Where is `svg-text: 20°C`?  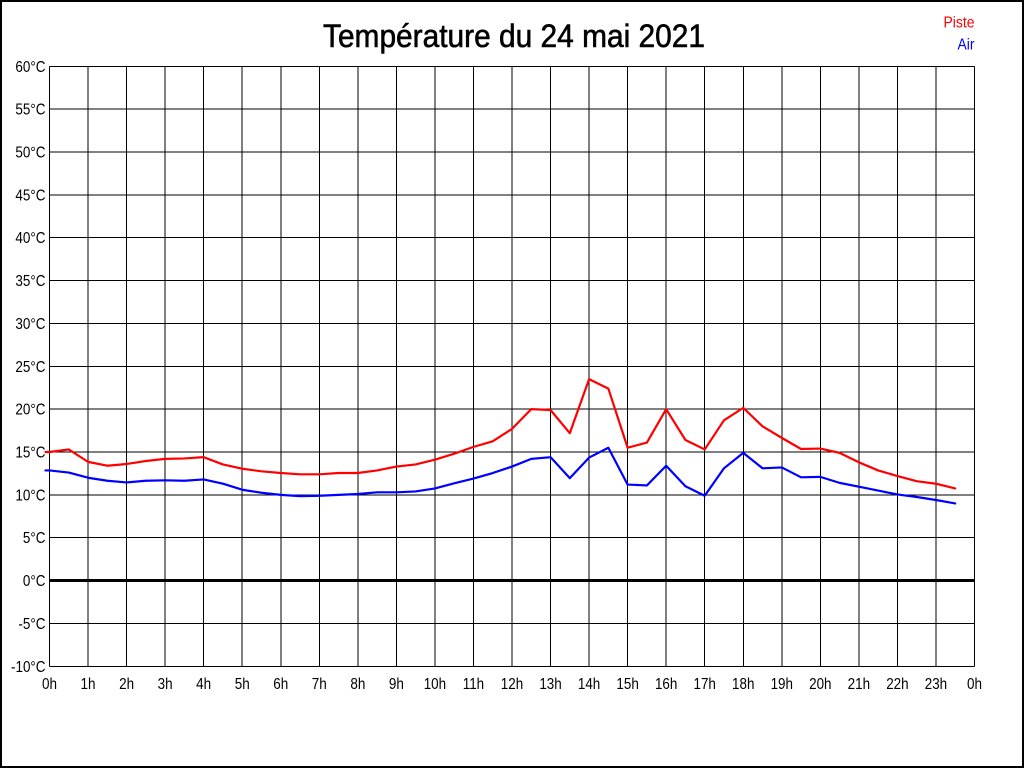
svg-text: 20°C is located at coordinates (30, 410).